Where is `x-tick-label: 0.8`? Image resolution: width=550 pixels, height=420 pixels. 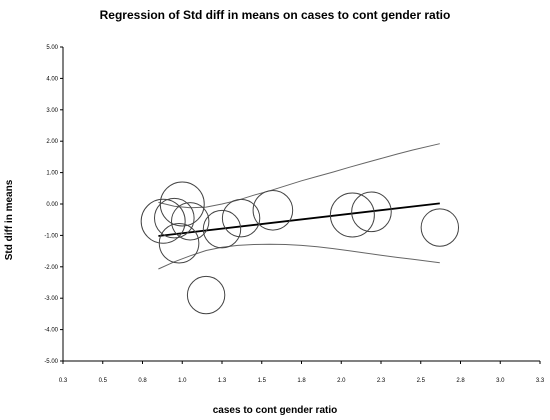 x-tick-label: 0.8 is located at coordinates (142, 381).